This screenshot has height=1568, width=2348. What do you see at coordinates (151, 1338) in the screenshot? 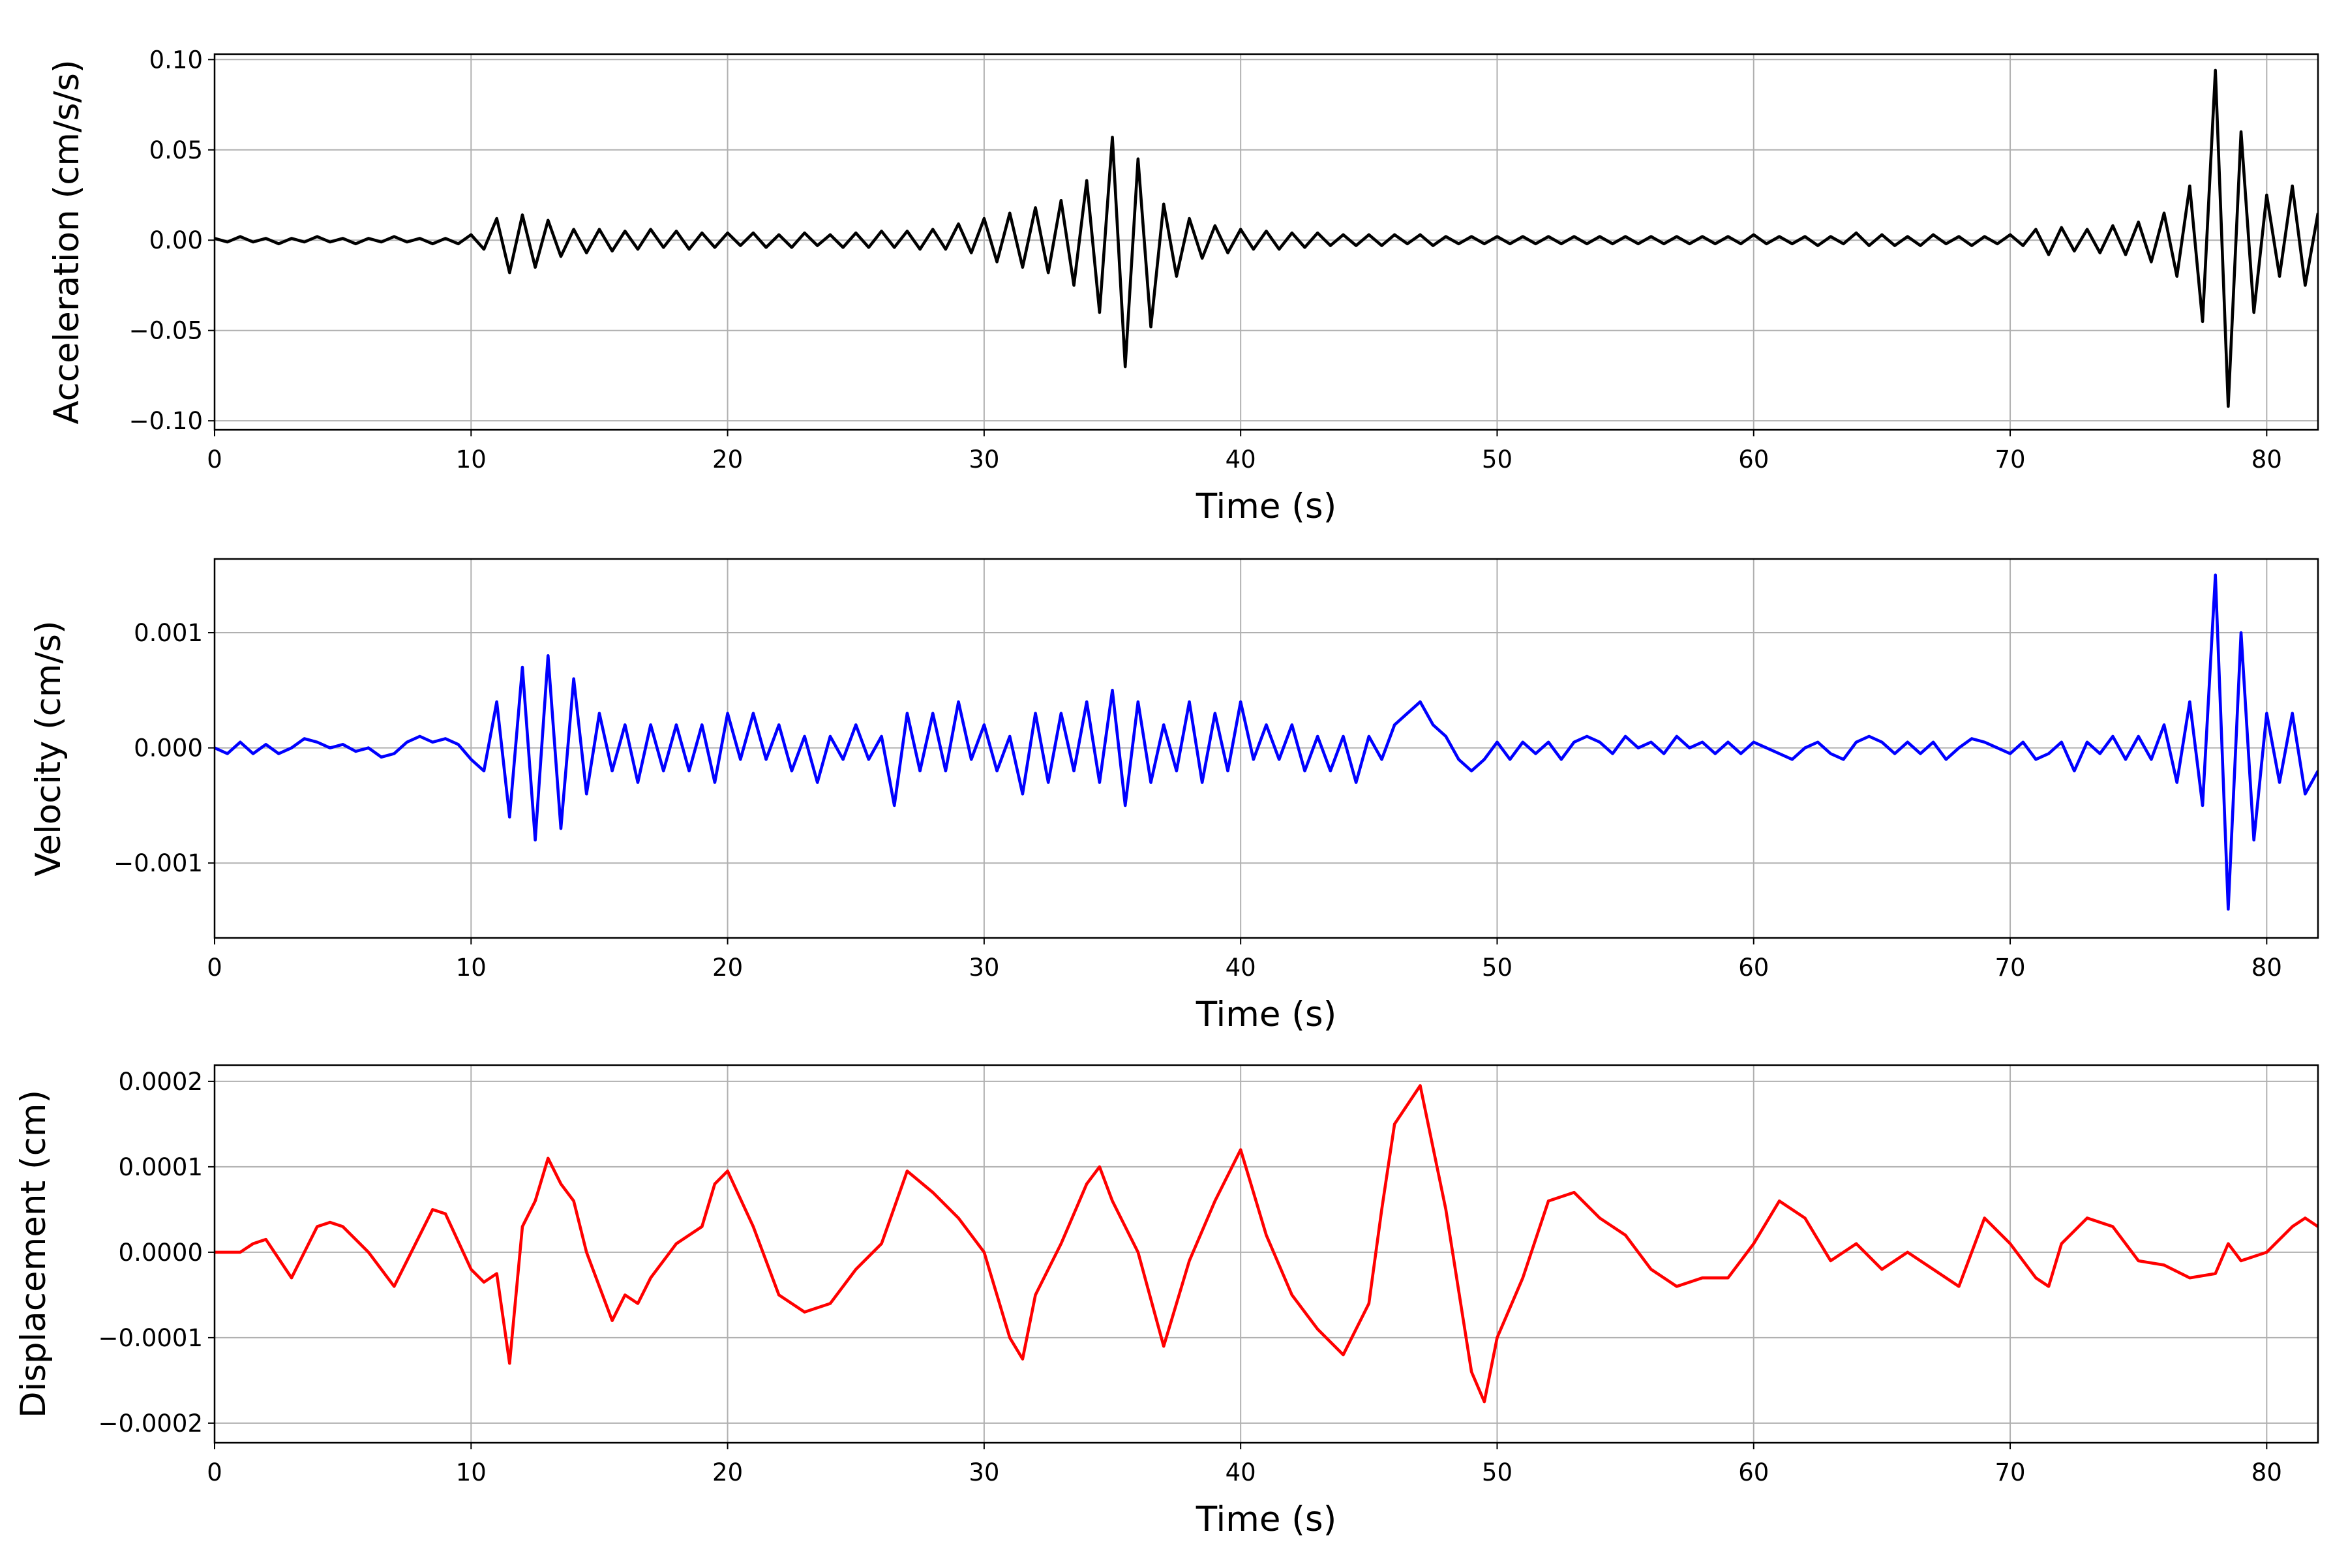
I see `y-tick-label: −0.0001` at bounding box center [151, 1338].